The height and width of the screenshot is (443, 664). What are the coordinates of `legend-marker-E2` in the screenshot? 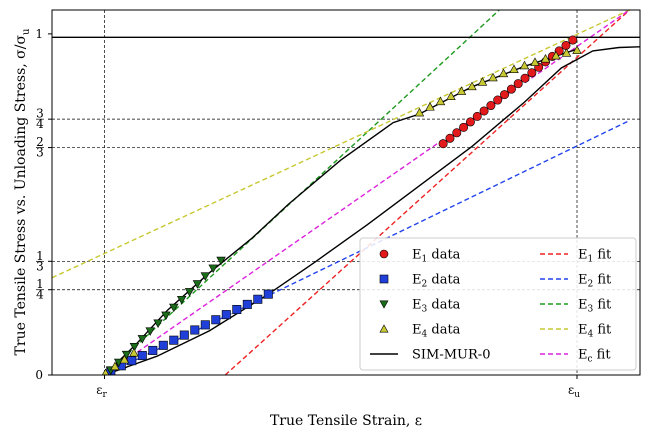 It's located at (384, 279).